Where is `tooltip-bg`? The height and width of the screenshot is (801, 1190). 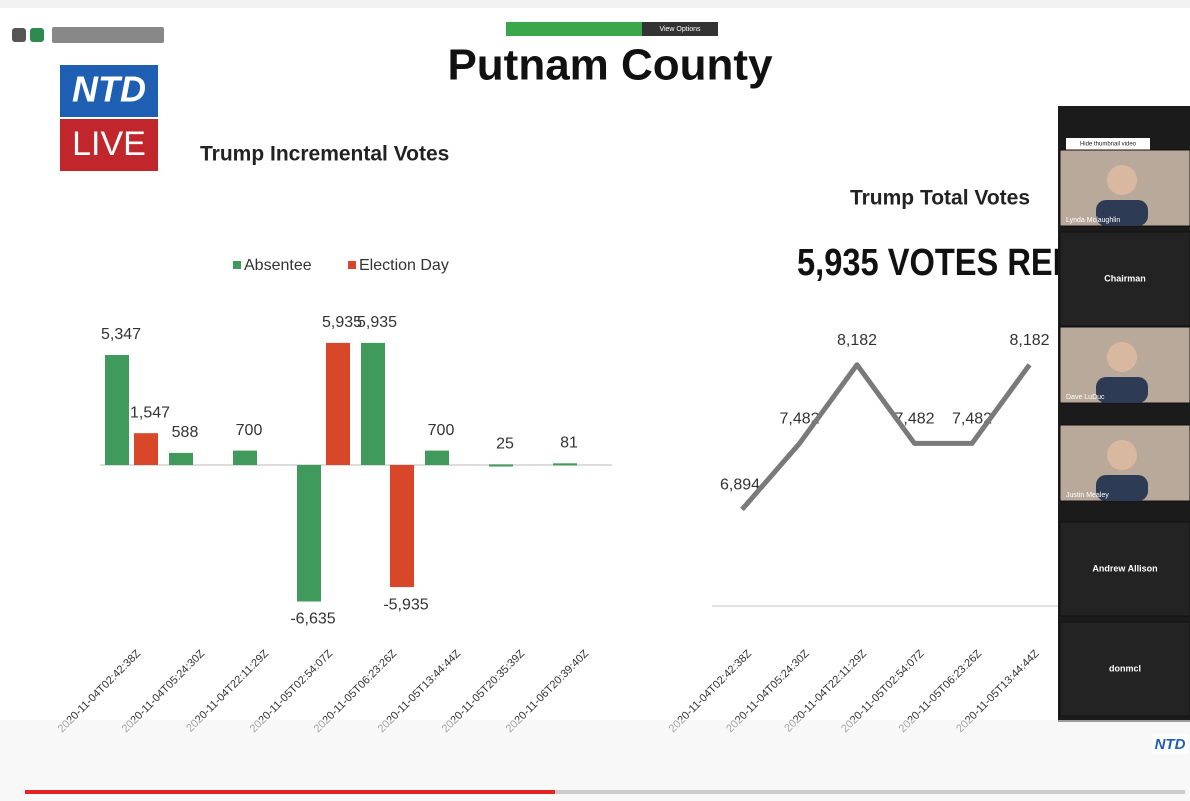
tooltip-bg is located at coordinates (1108, 144).